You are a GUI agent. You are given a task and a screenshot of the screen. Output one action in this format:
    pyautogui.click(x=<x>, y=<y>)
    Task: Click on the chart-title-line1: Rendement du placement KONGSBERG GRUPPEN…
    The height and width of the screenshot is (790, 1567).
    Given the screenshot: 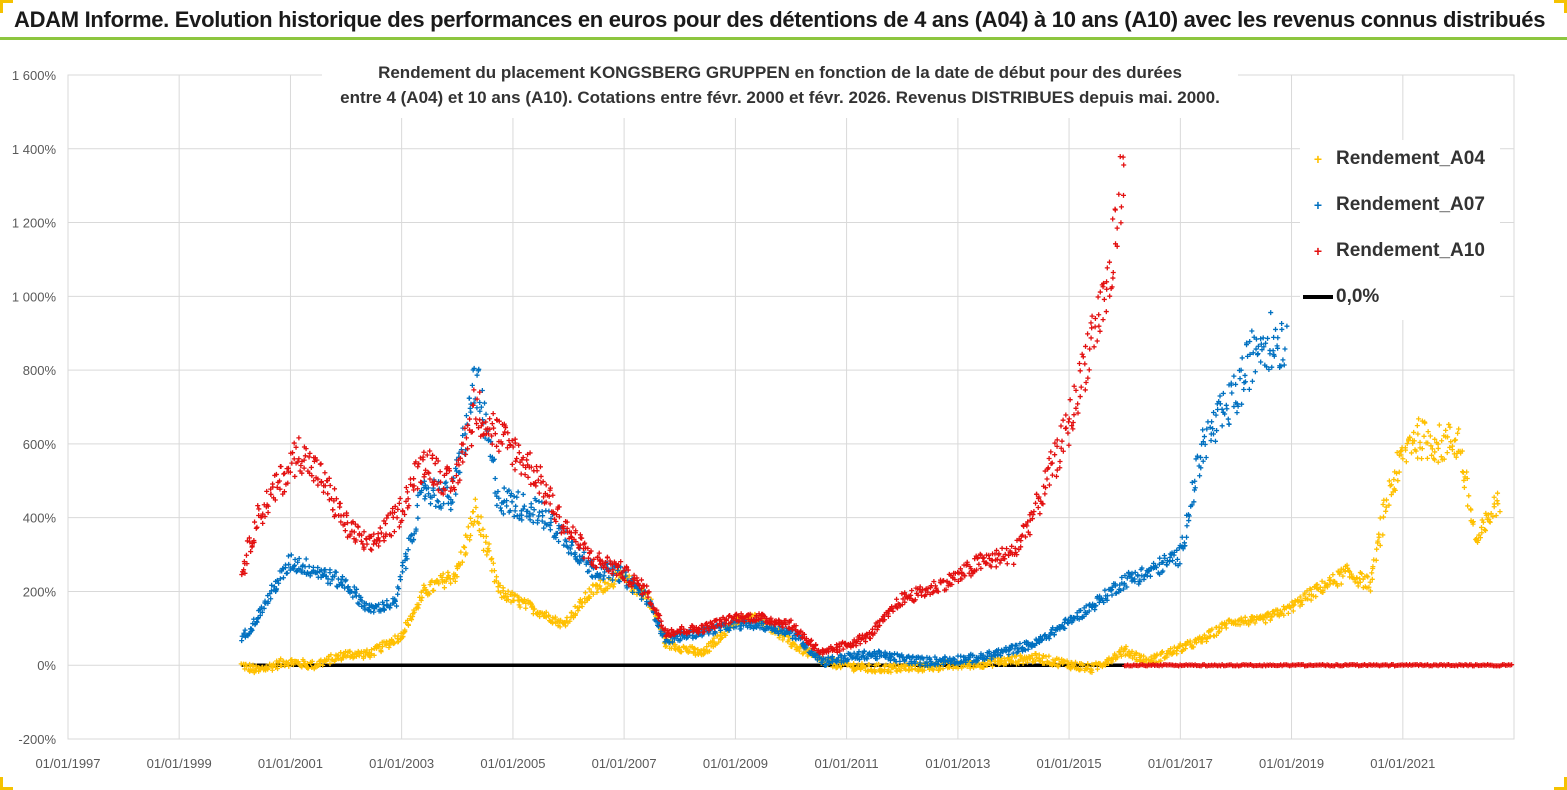 What is the action you would take?
    pyautogui.click(x=780, y=72)
    